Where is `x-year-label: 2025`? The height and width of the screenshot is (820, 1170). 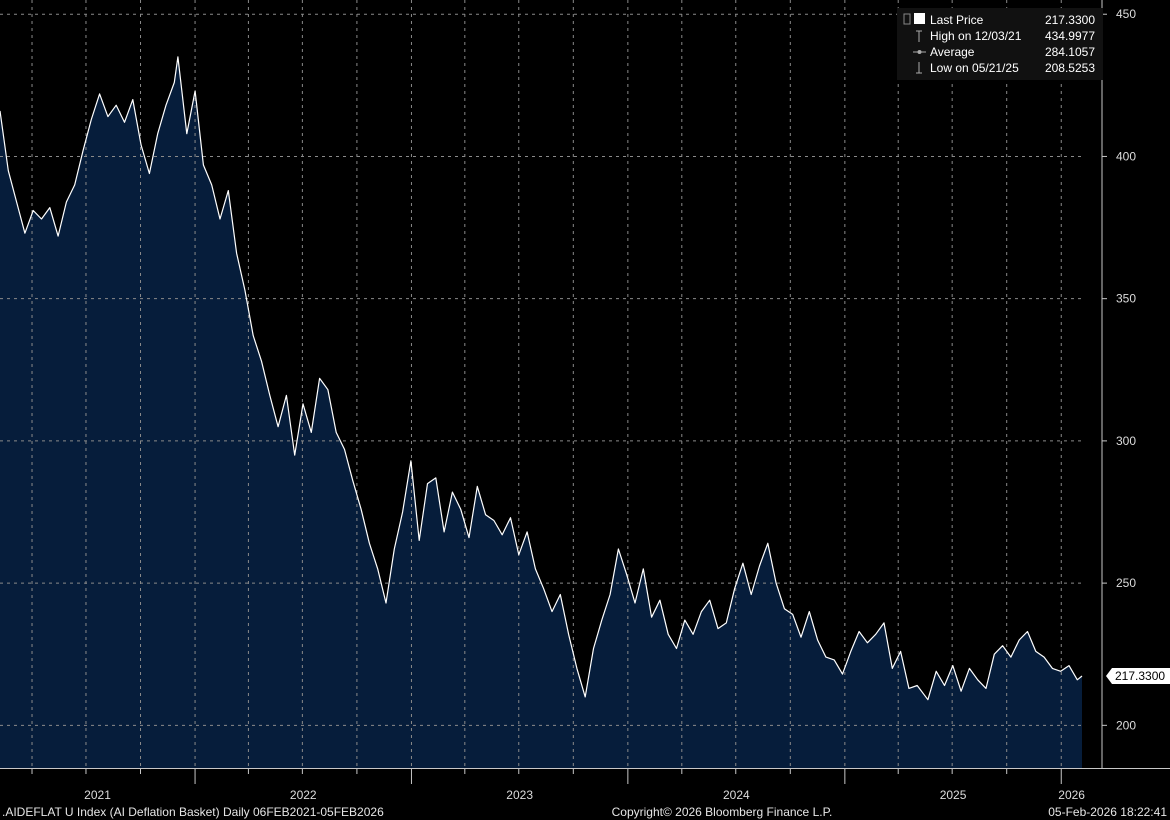 x-year-label: 2025 is located at coordinates (953, 795).